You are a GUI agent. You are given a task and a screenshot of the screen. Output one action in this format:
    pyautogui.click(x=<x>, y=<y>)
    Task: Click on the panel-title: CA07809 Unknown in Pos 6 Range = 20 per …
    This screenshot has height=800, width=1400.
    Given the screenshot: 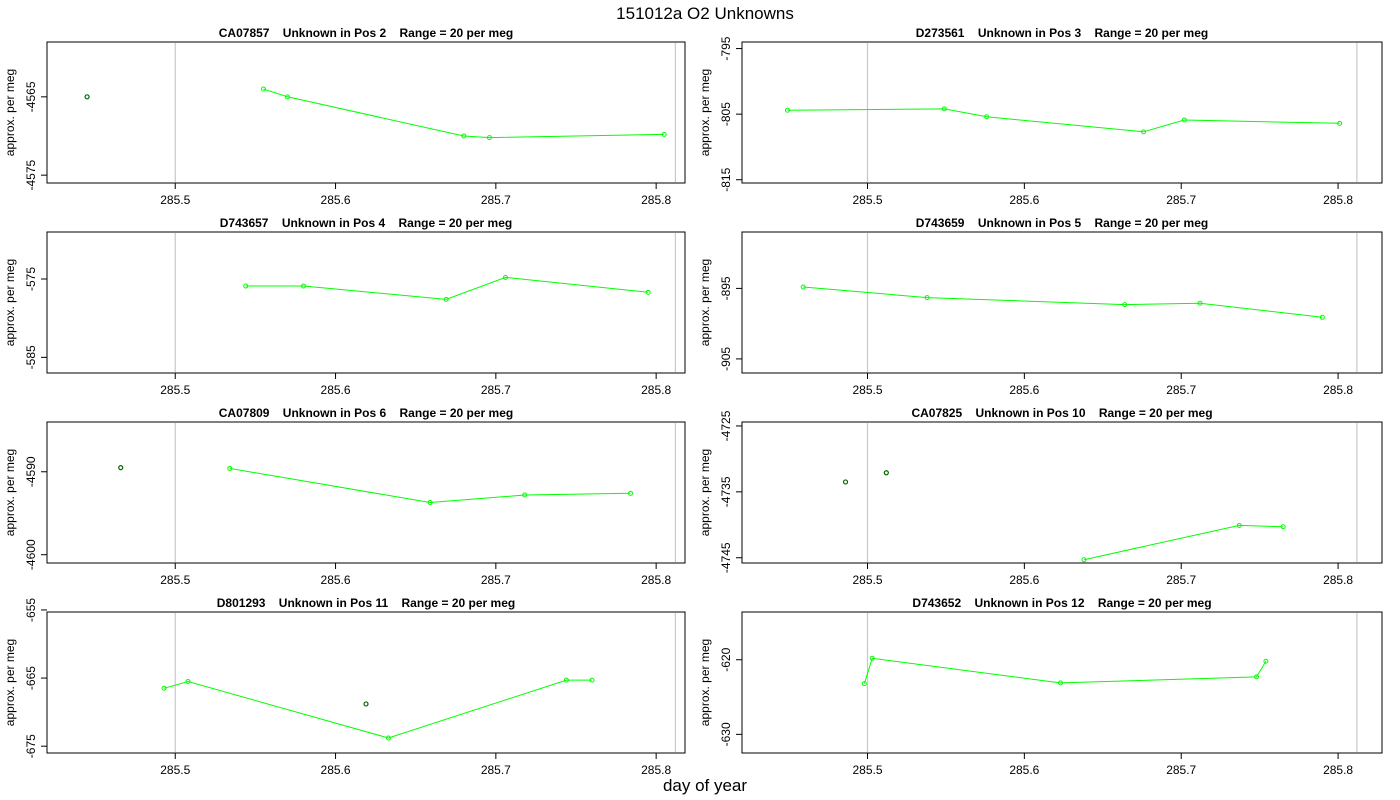 What is the action you would take?
    pyautogui.click(x=366, y=413)
    